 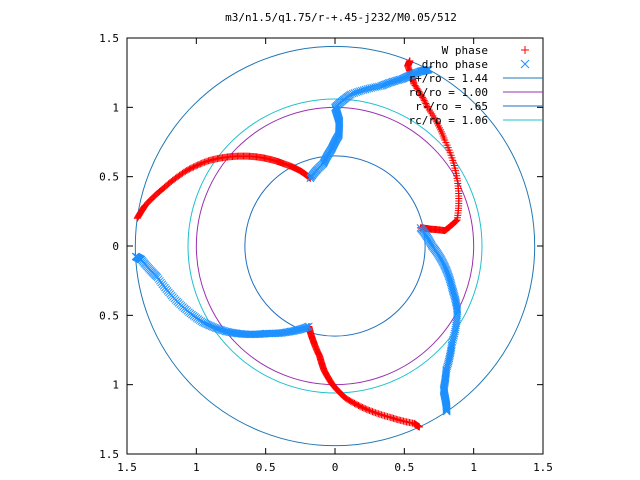 I want to click on y-tick-label: 0, so click(x=115, y=246).